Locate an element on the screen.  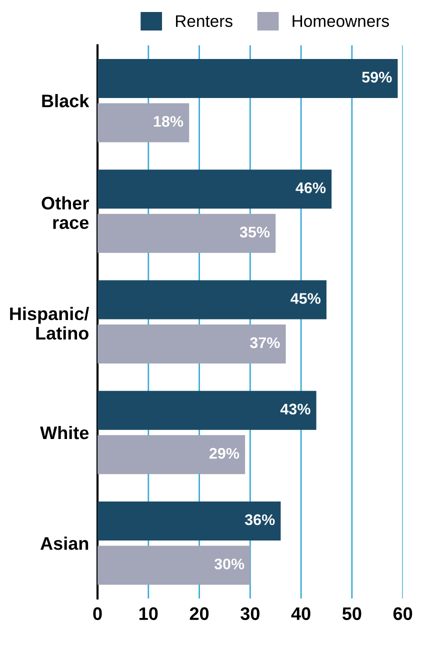
y-tick-label: White is located at coordinates (64, 433).